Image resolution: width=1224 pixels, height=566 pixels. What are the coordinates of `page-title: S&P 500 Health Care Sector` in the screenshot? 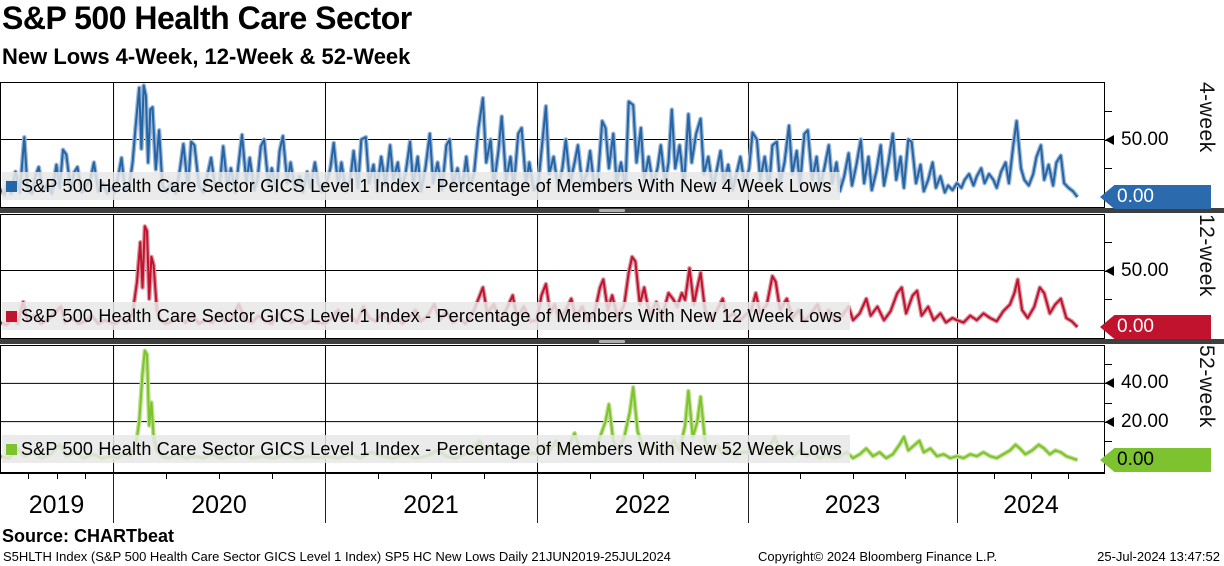 It's located at (207, 18).